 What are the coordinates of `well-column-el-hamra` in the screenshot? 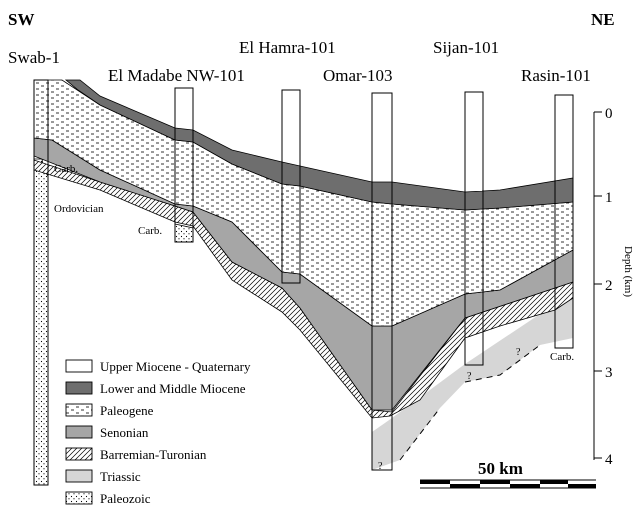 It's located at (291, 186).